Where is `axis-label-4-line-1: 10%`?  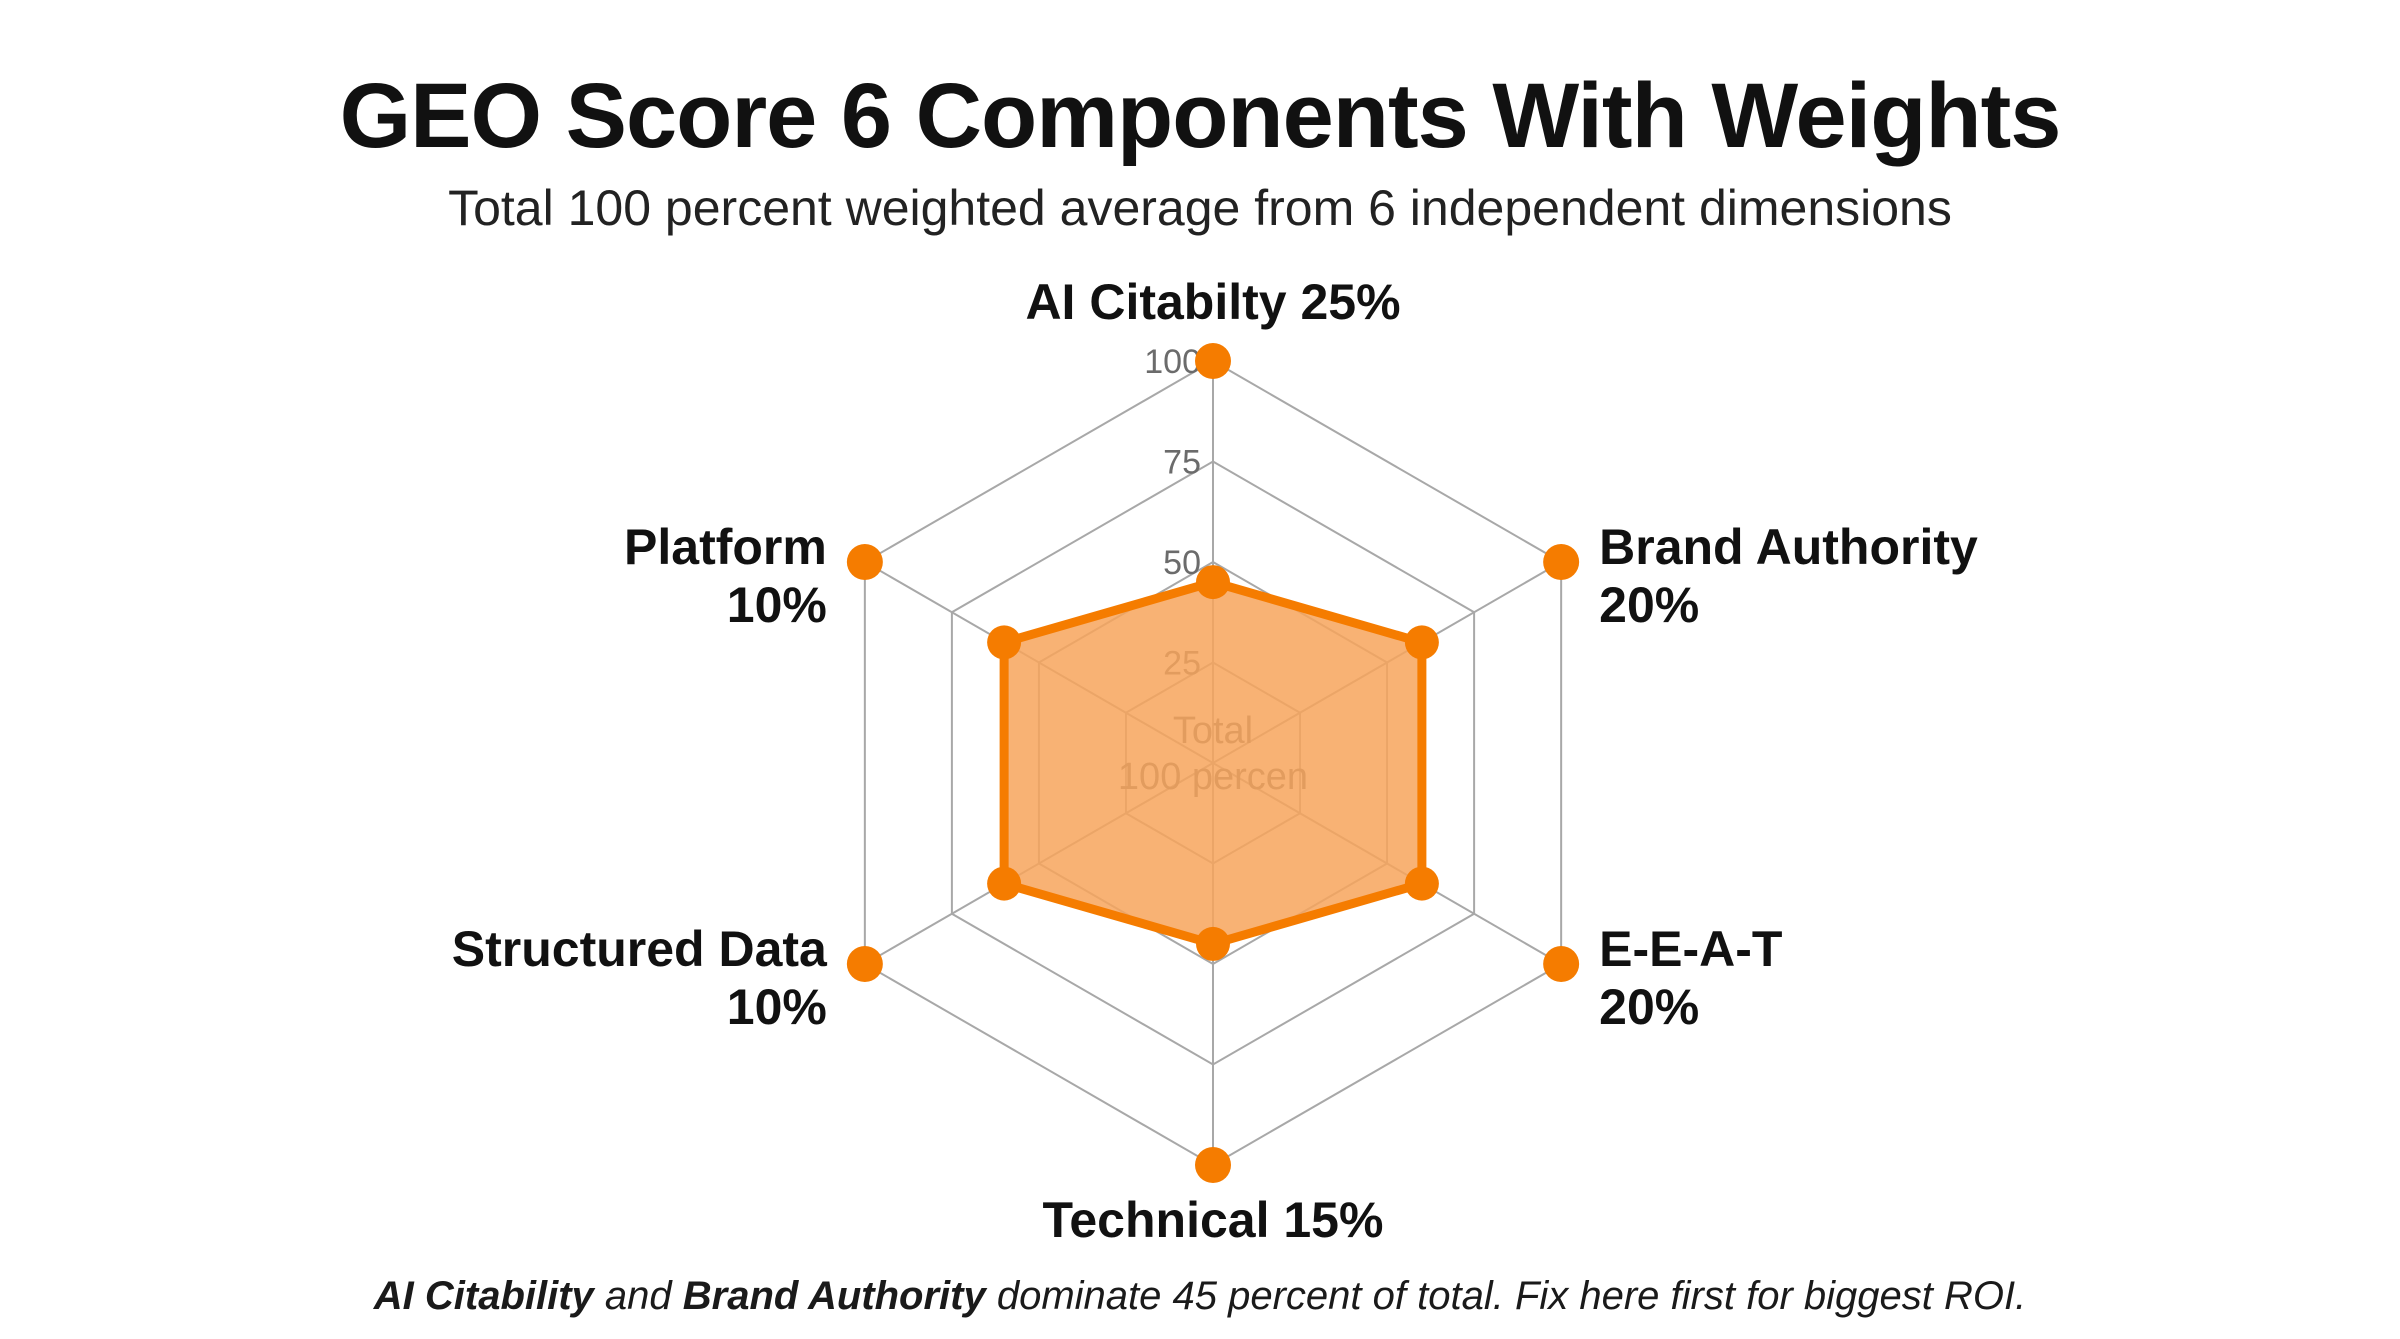 axis-label-4-line-1: 10% is located at coordinates (777, 1007).